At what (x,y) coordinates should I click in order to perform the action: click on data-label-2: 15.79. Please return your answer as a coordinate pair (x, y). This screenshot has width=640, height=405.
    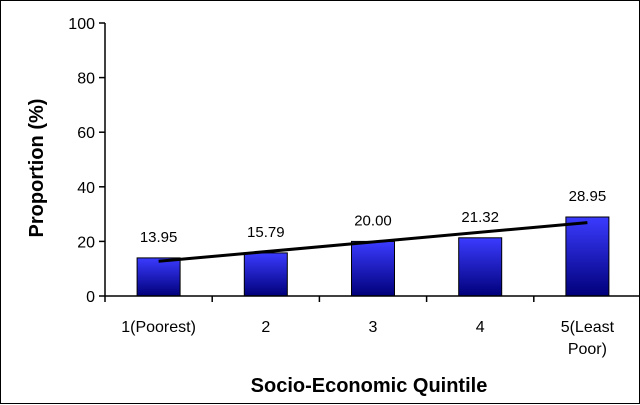
    Looking at the image, I should click on (266, 232).